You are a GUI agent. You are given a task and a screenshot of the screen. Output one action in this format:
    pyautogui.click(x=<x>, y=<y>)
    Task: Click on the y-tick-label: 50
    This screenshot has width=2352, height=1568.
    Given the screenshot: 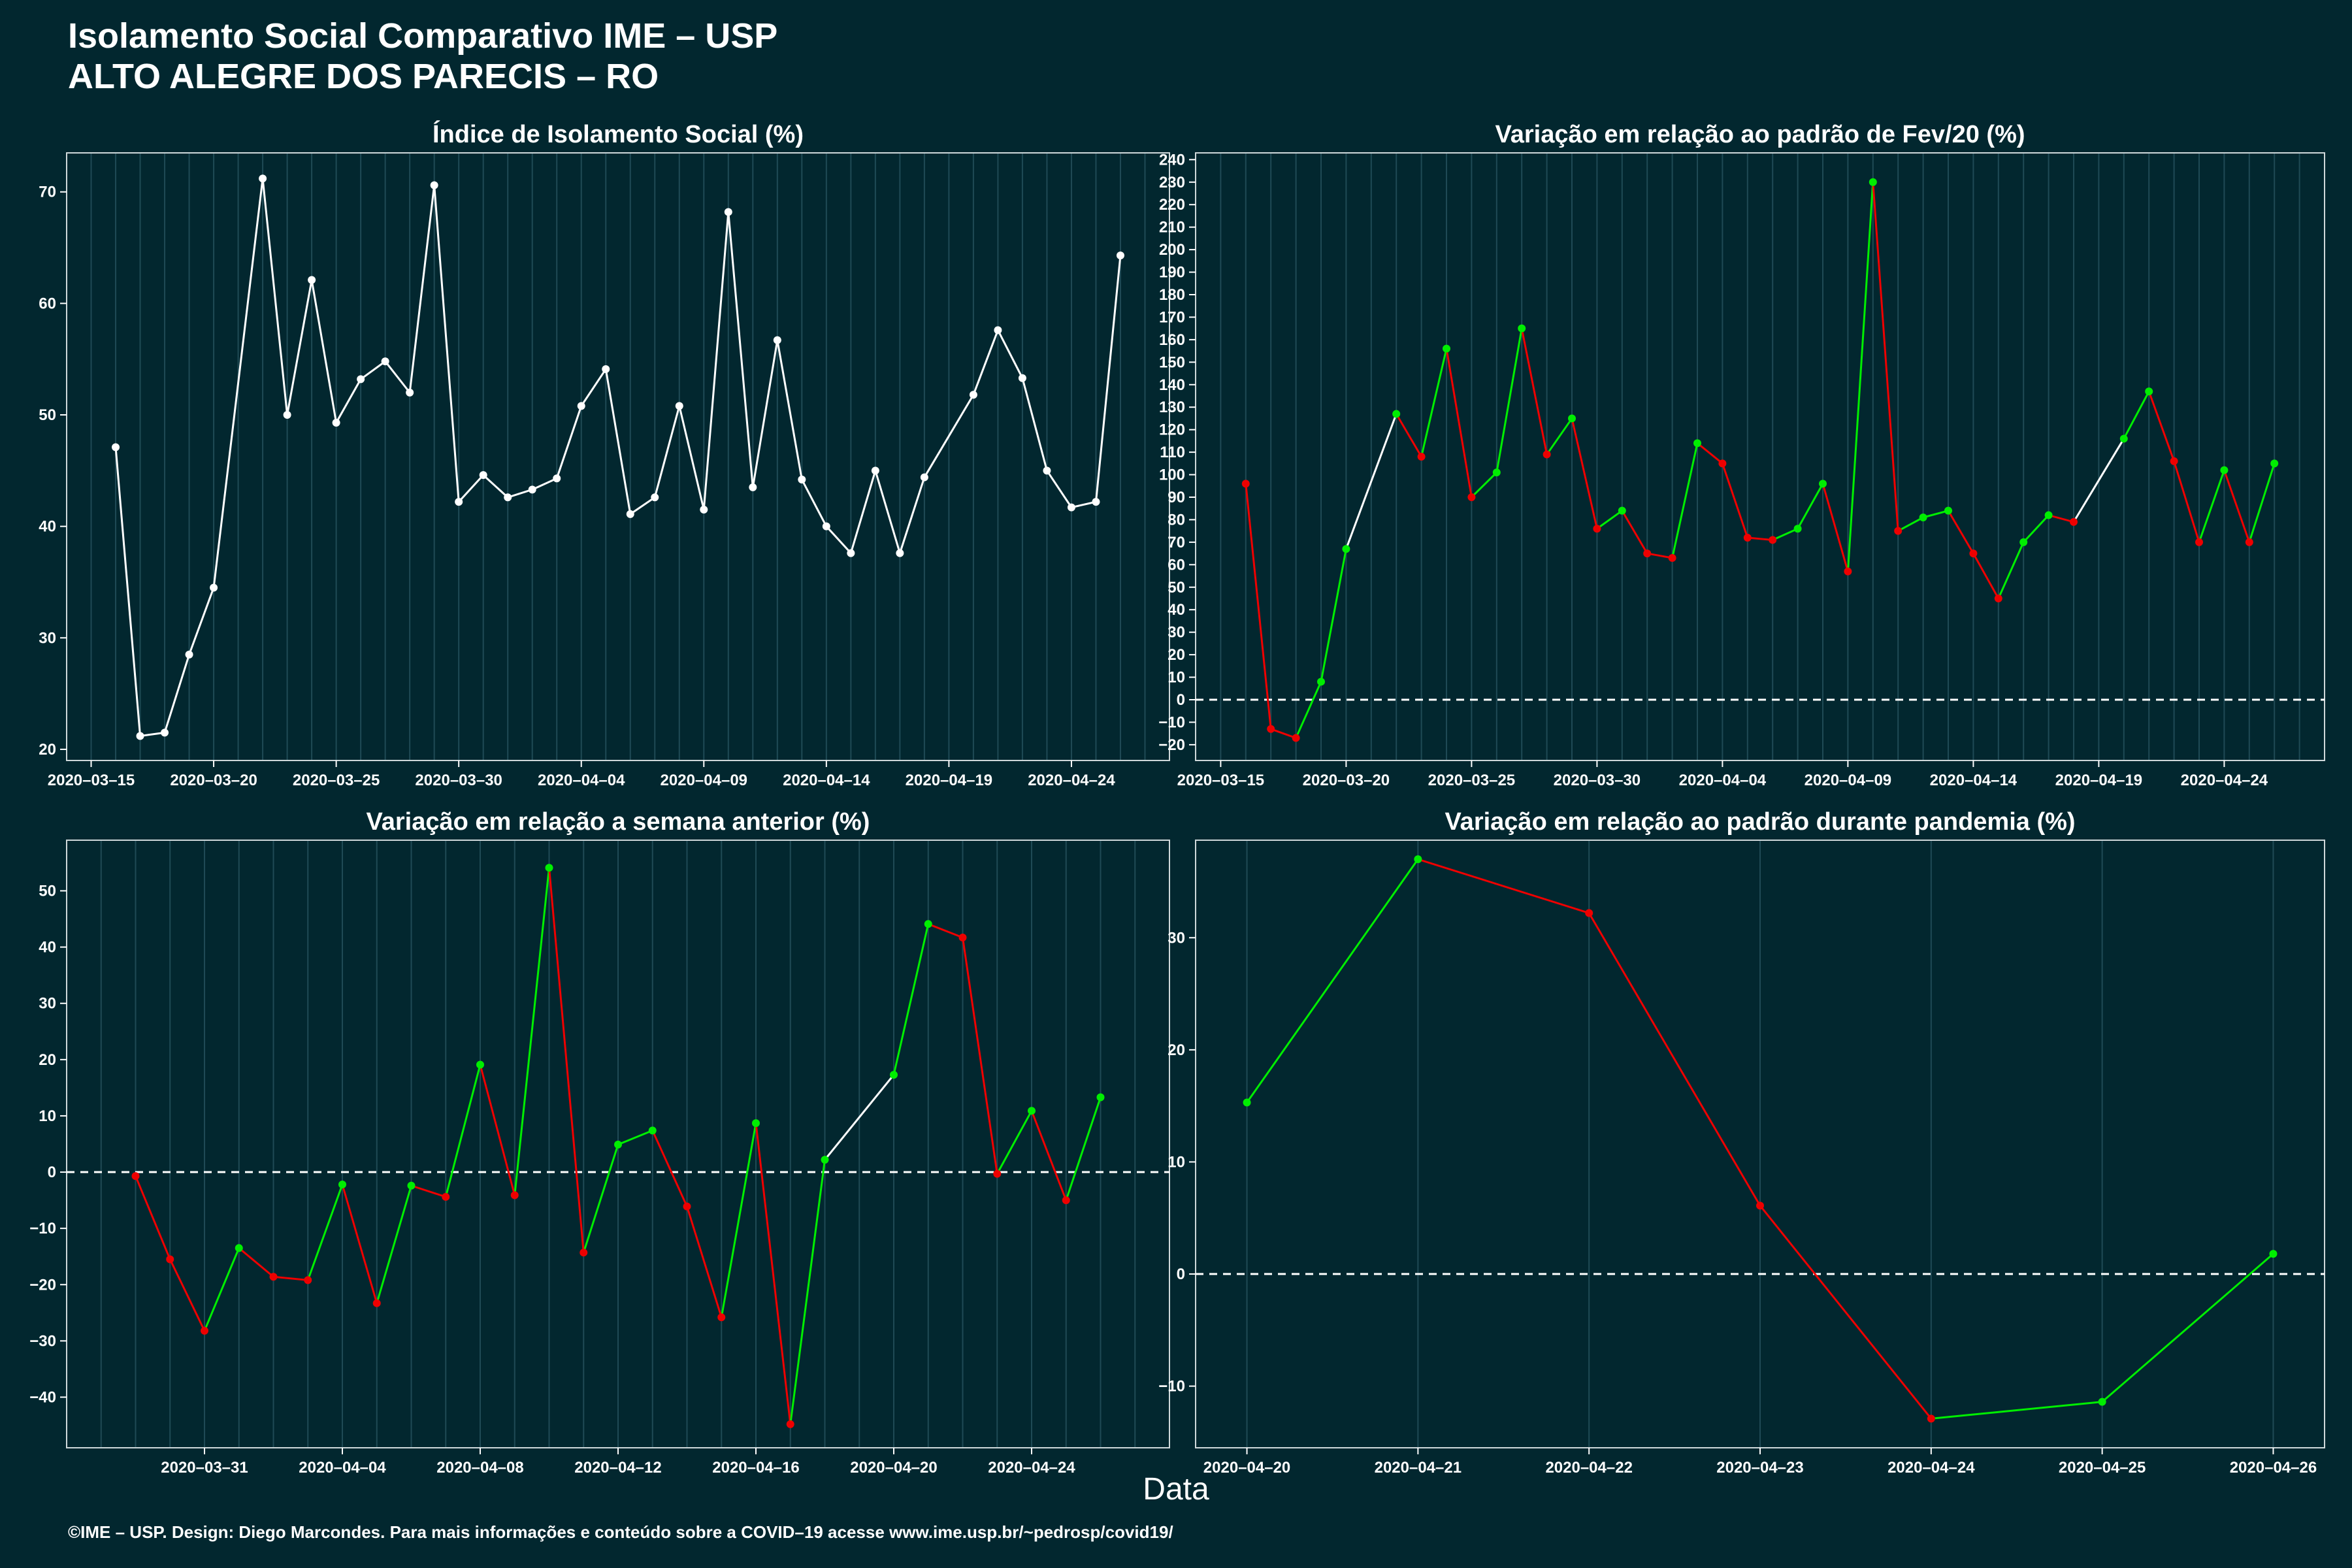 What is the action you would take?
    pyautogui.click(x=47, y=891)
    